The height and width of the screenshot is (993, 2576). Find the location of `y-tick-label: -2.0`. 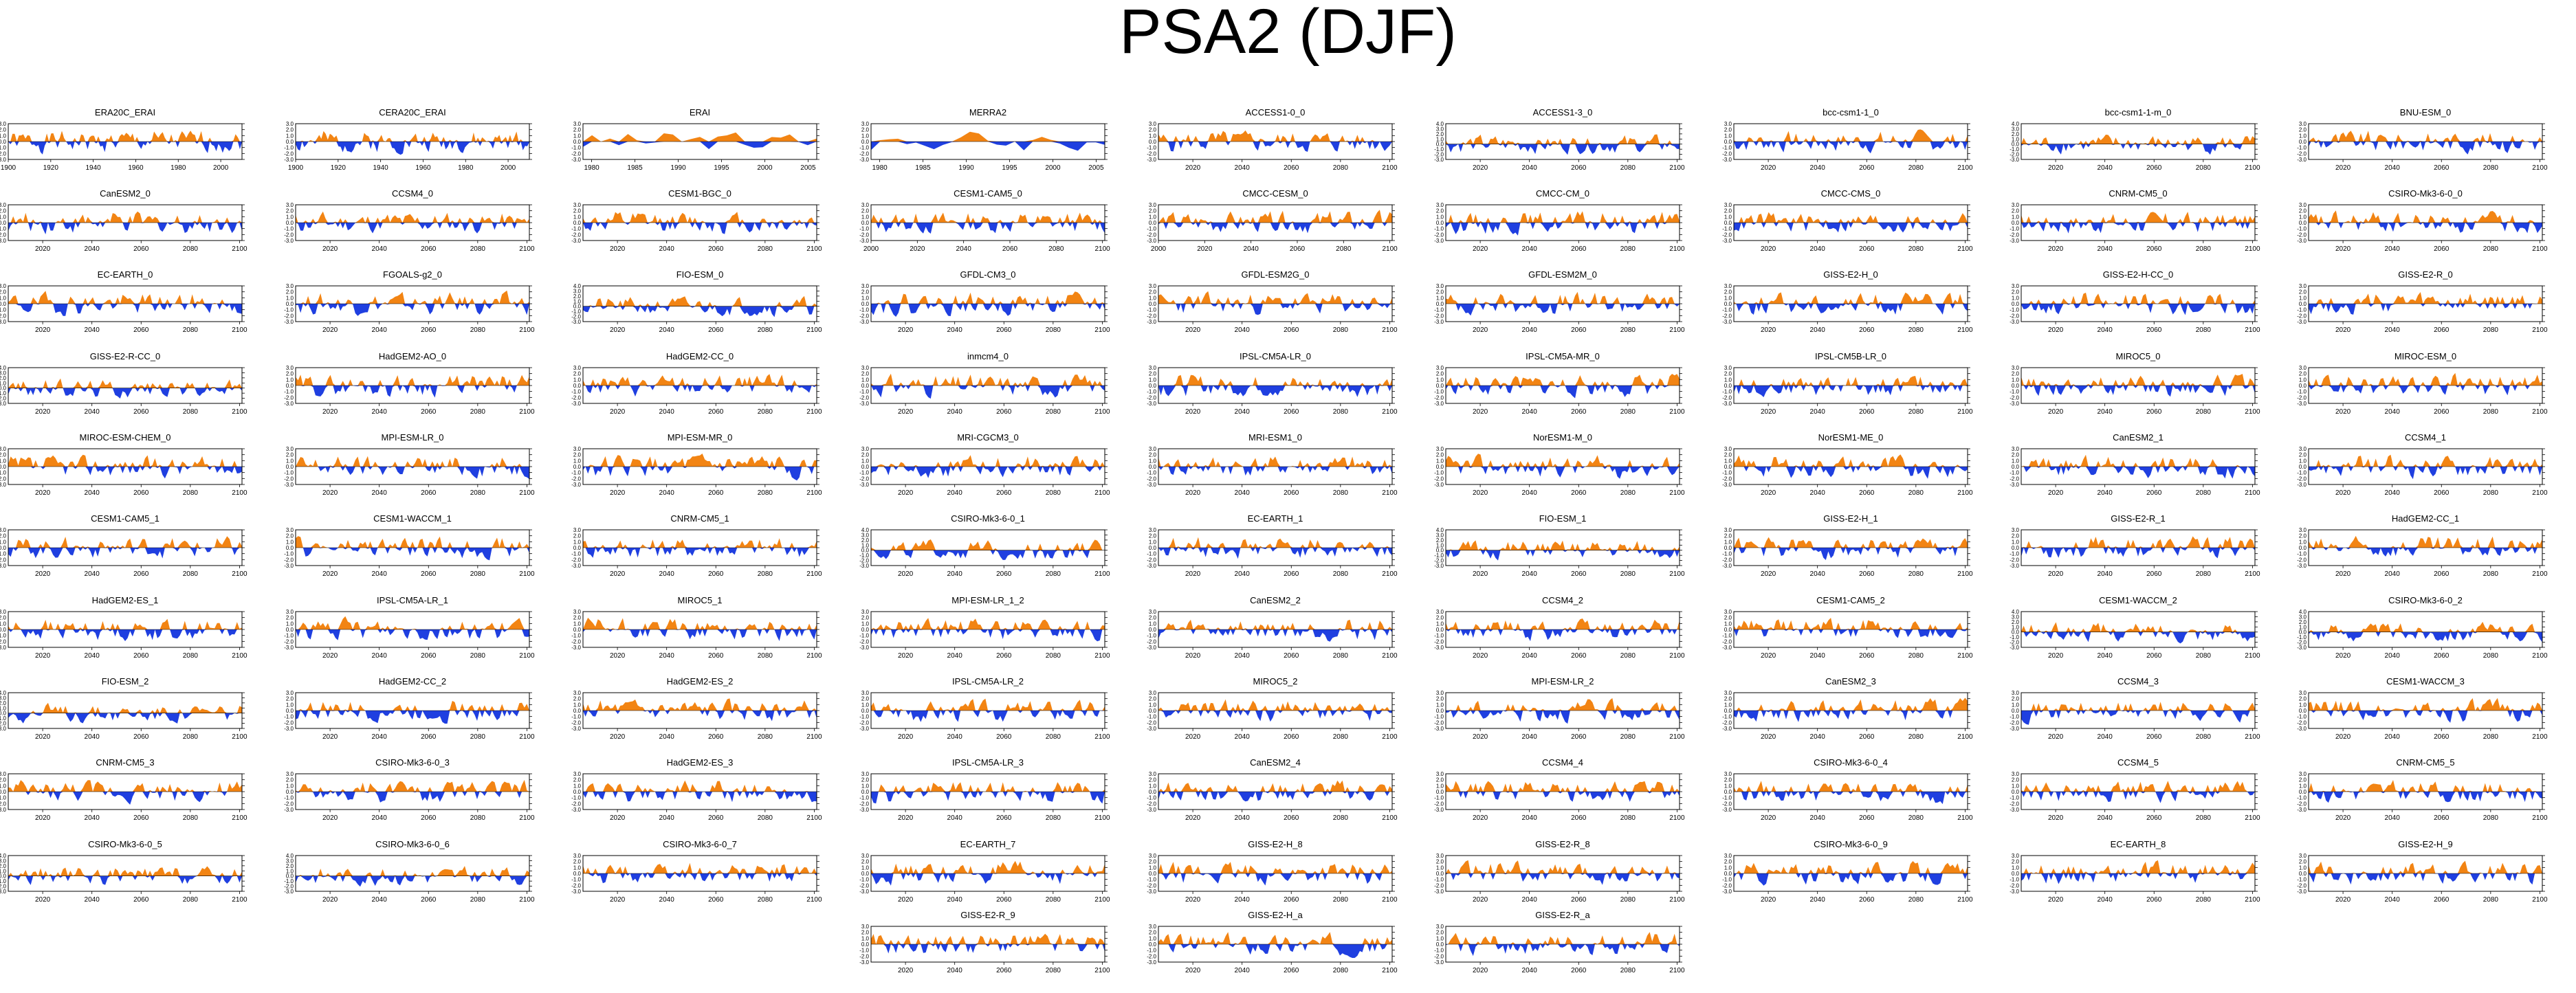

y-tick-label: -2.0 is located at coordinates (3, 887).